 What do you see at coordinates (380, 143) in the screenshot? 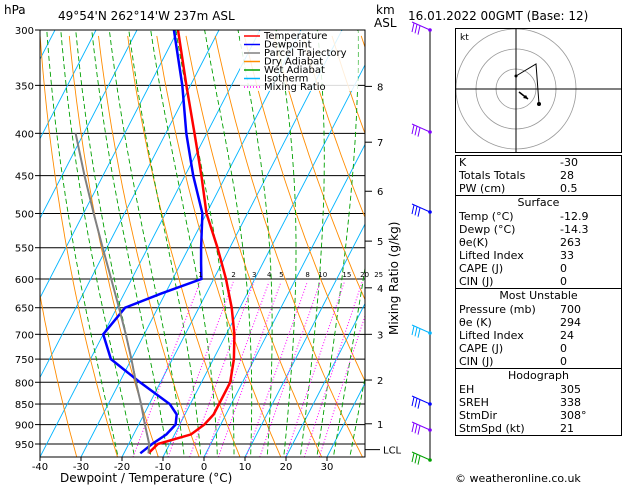
I see `km-tick-7: 7` at bounding box center [380, 143].